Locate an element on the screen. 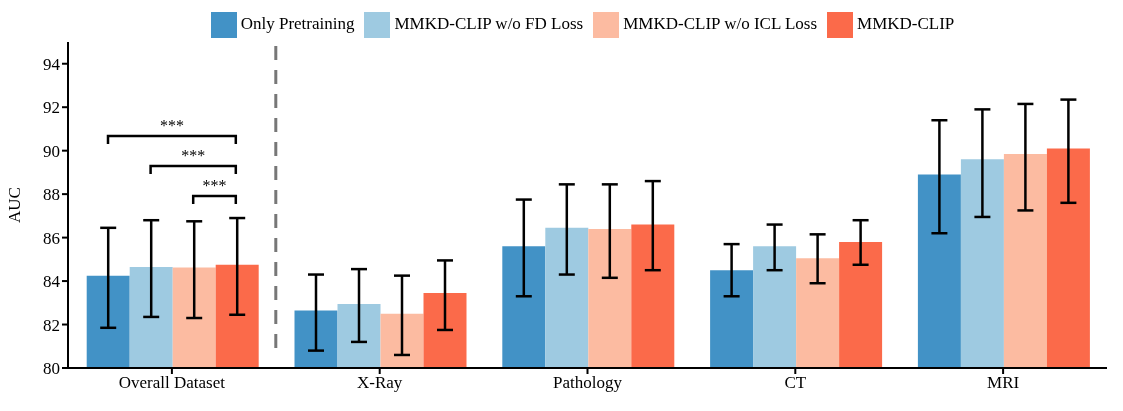 The width and height of the screenshot is (1123, 411). x-tick-label: X-Ray is located at coordinates (380, 383).